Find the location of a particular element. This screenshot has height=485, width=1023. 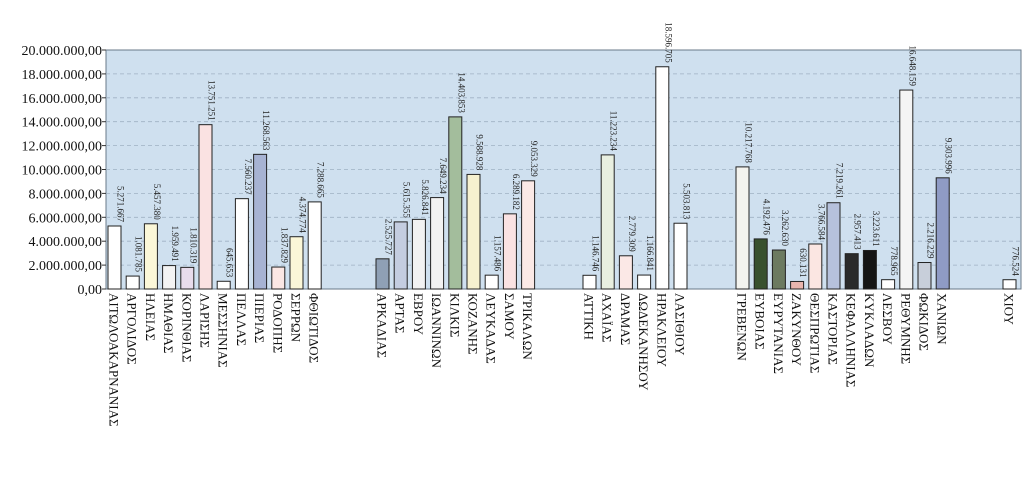

value-label: 2.957.413 is located at coordinates (858, 232).